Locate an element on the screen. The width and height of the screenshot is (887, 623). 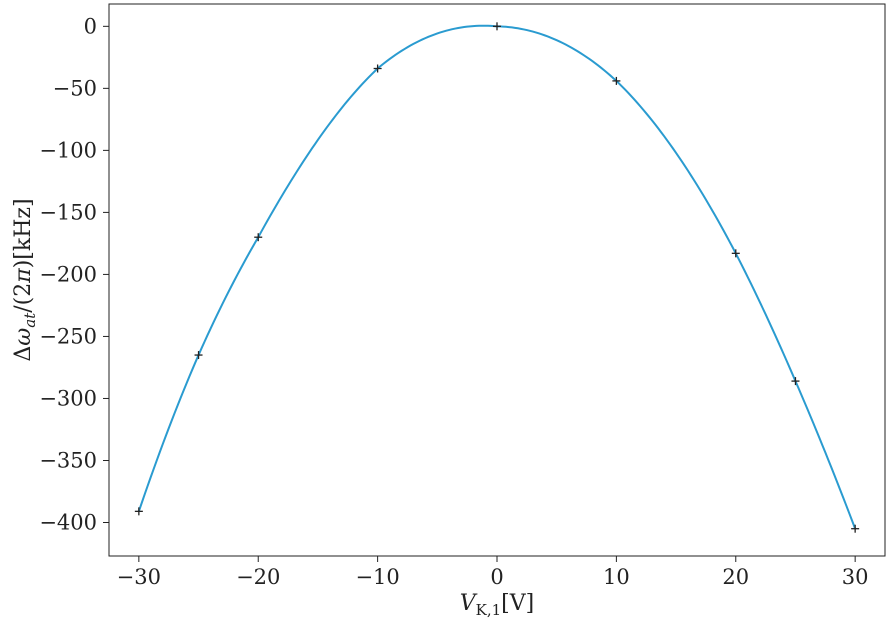
x-tick-label: −20 is located at coordinates (258, 577).